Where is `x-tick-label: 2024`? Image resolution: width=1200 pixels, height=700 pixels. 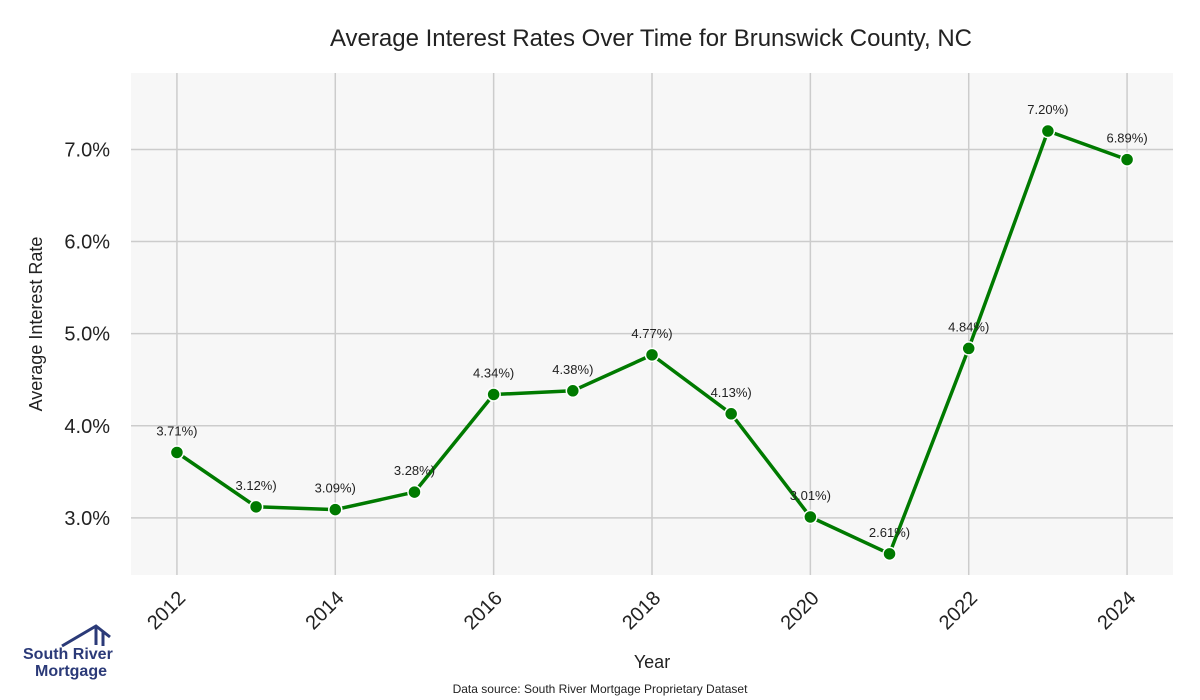 x-tick-label: 2024 is located at coordinates (1116, 610).